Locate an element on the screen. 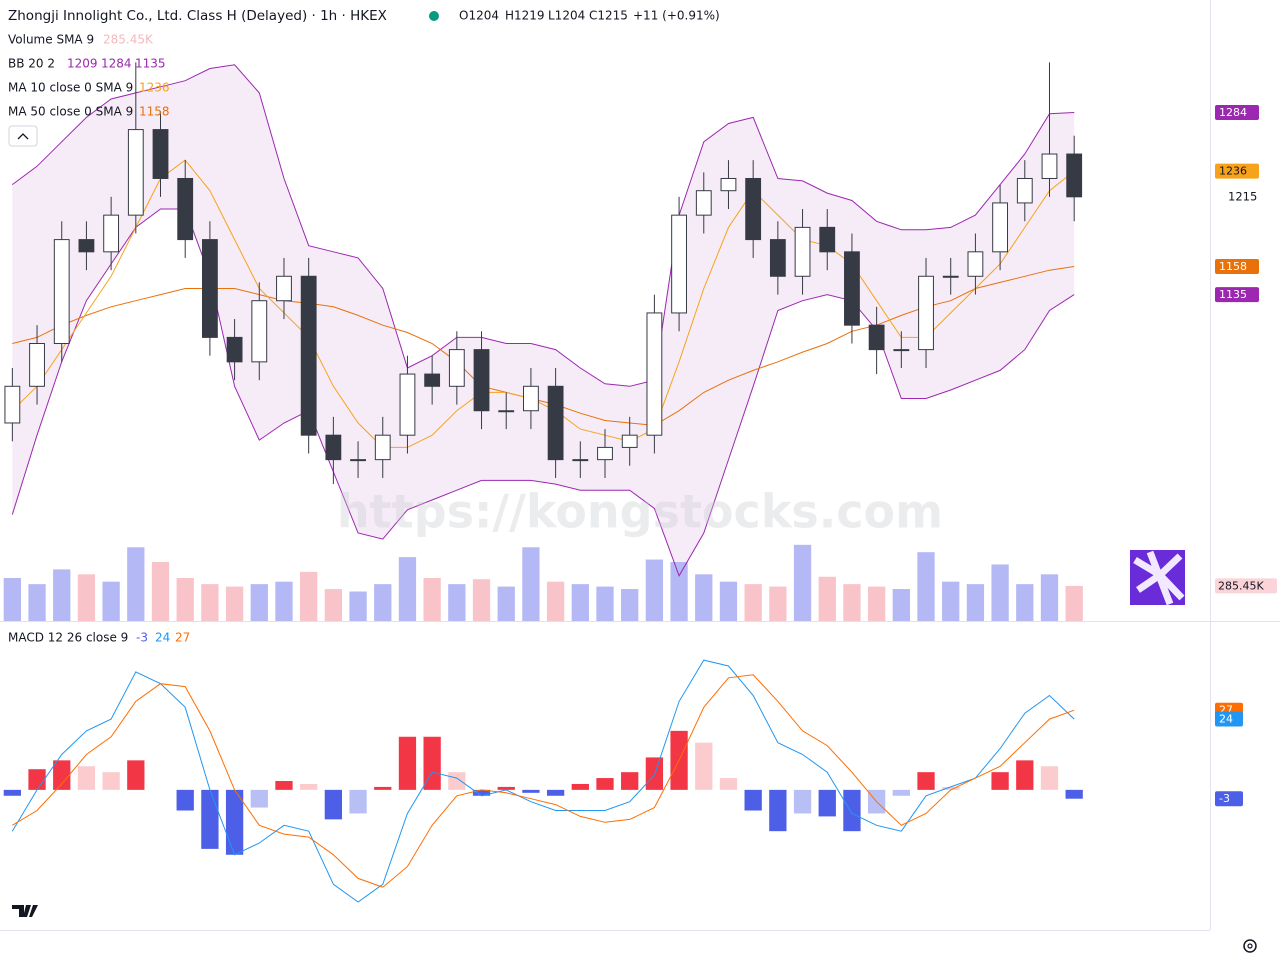 The width and height of the screenshot is (1280, 960). bb-legend: BB 20 2 is located at coordinates (31, 64).